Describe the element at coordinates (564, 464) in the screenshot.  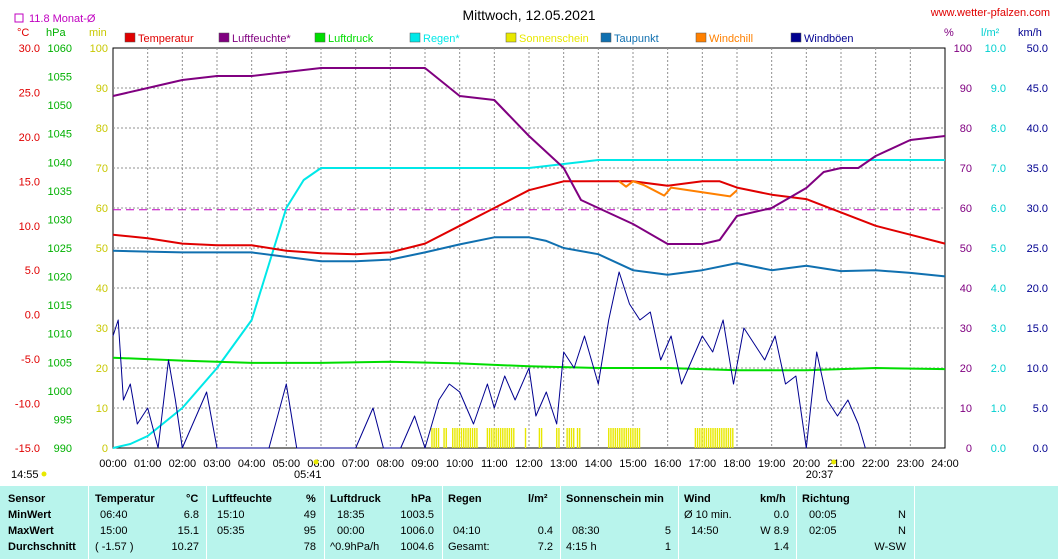
I see `time-tick-label: 13:00` at that location.